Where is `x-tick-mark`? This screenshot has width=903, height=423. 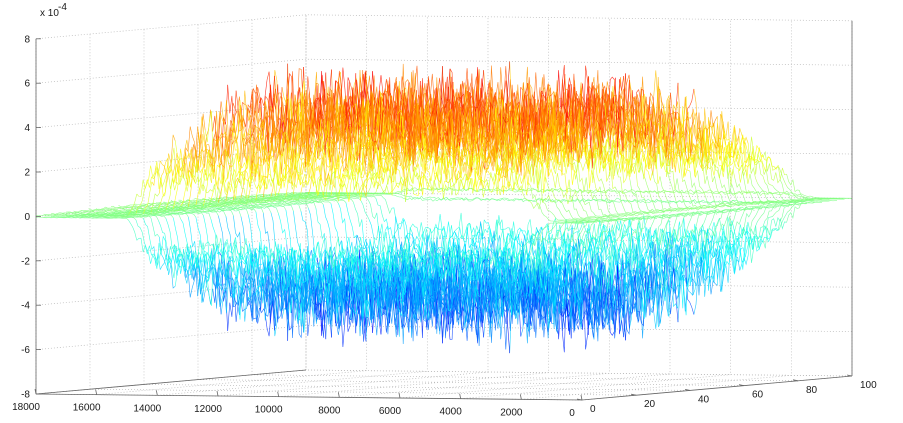
x-tick-mark is located at coordinates (156, 393).